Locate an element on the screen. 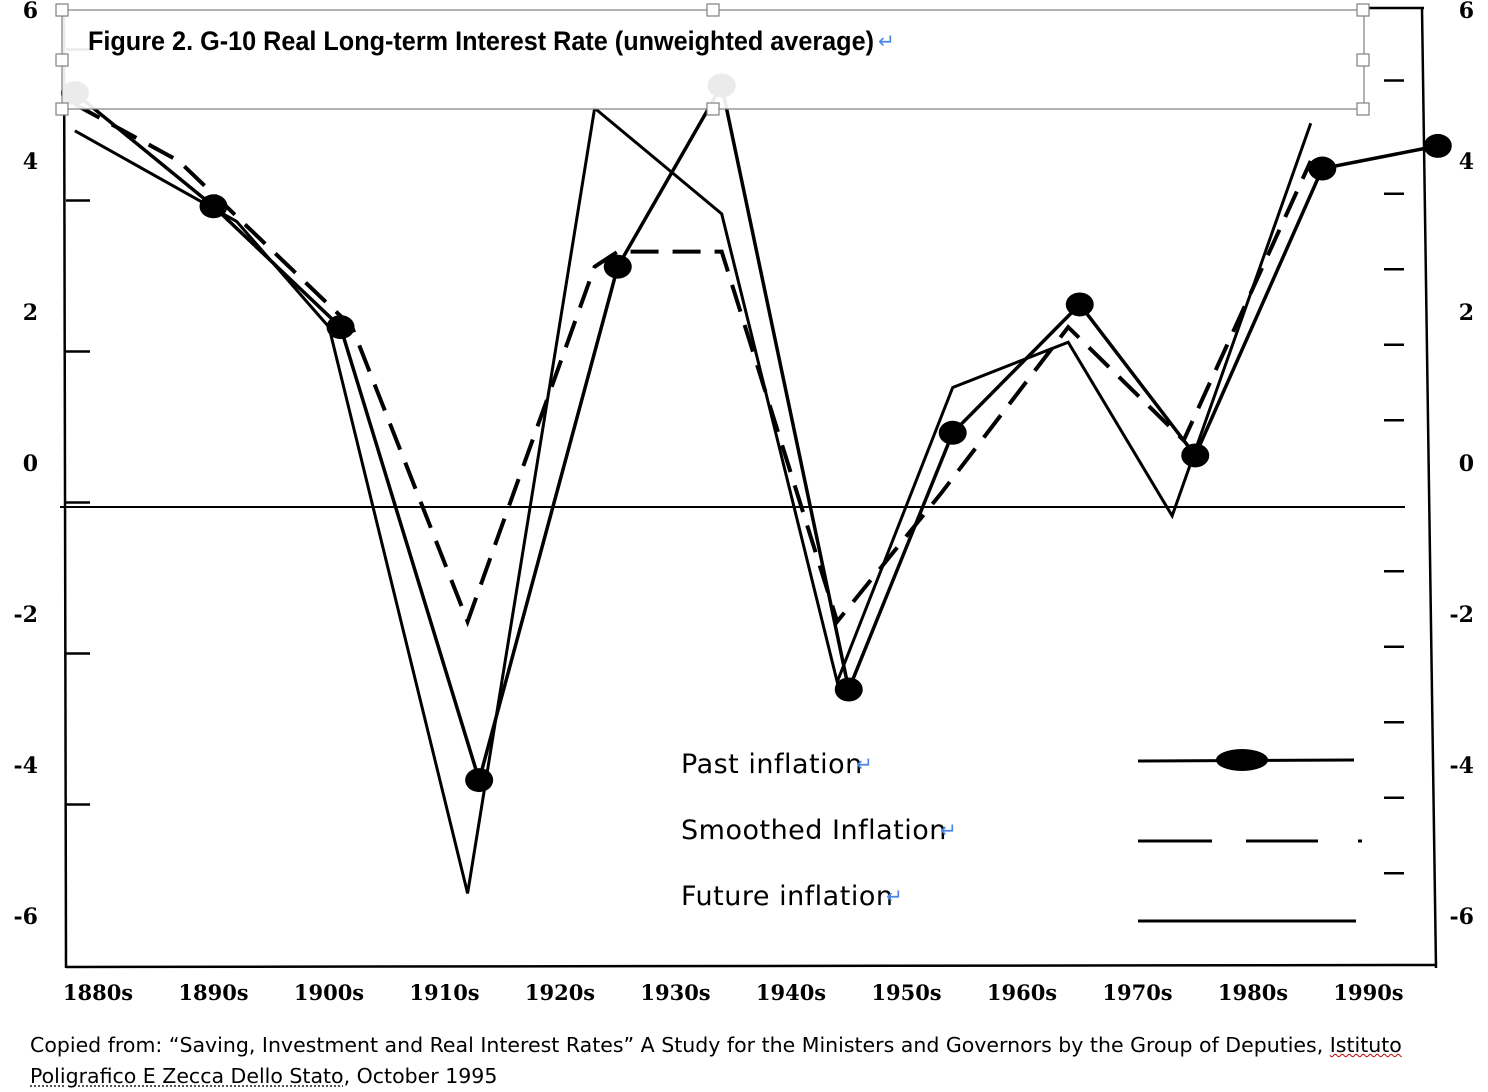 The image size is (1488, 1092). resize-handle-top is located at coordinates (713, 10).